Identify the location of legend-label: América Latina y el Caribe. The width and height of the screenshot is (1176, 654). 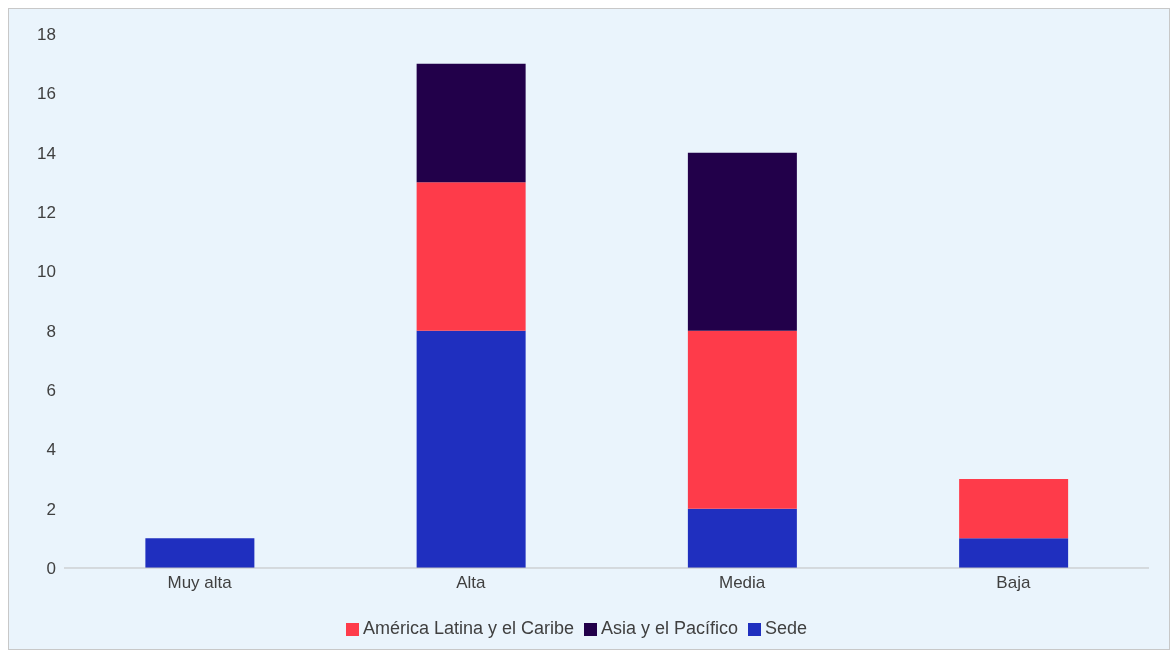
(468, 628).